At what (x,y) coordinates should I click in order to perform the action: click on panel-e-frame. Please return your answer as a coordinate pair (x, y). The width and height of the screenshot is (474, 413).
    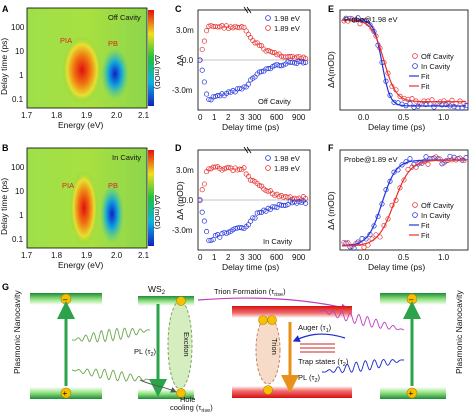
    Looking at the image, I should click on (404, 60).